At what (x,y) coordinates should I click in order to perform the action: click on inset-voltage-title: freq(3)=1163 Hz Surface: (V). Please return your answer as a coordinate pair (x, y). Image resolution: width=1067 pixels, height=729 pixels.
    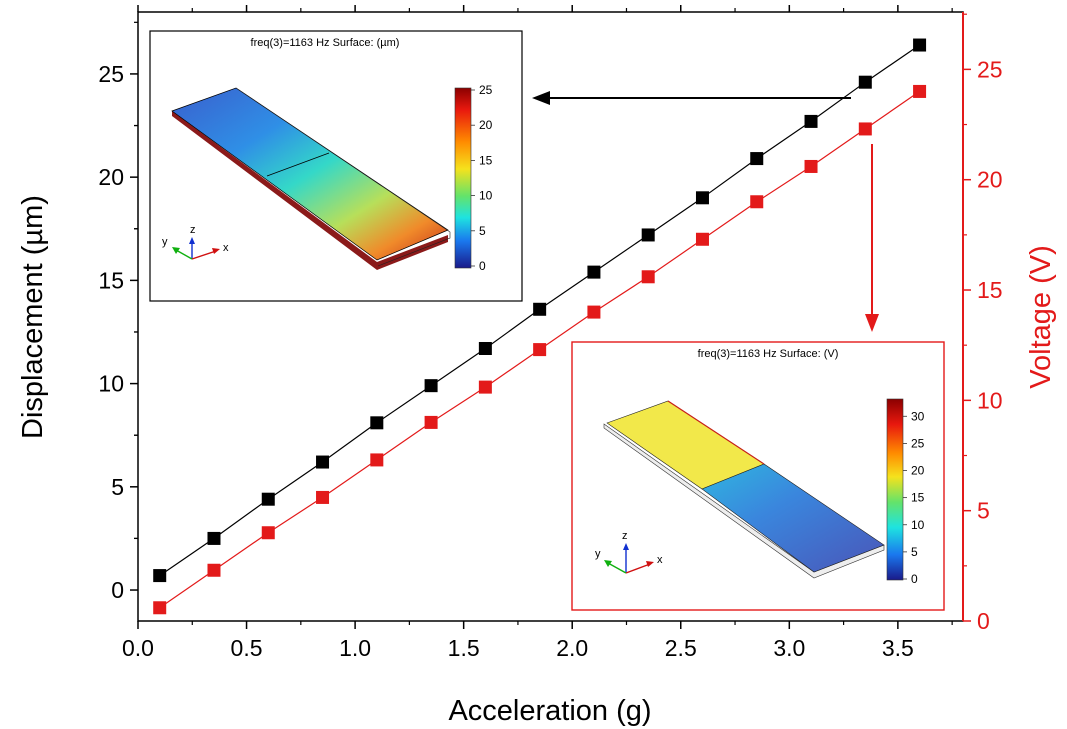
    Looking at the image, I should click on (768, 354).